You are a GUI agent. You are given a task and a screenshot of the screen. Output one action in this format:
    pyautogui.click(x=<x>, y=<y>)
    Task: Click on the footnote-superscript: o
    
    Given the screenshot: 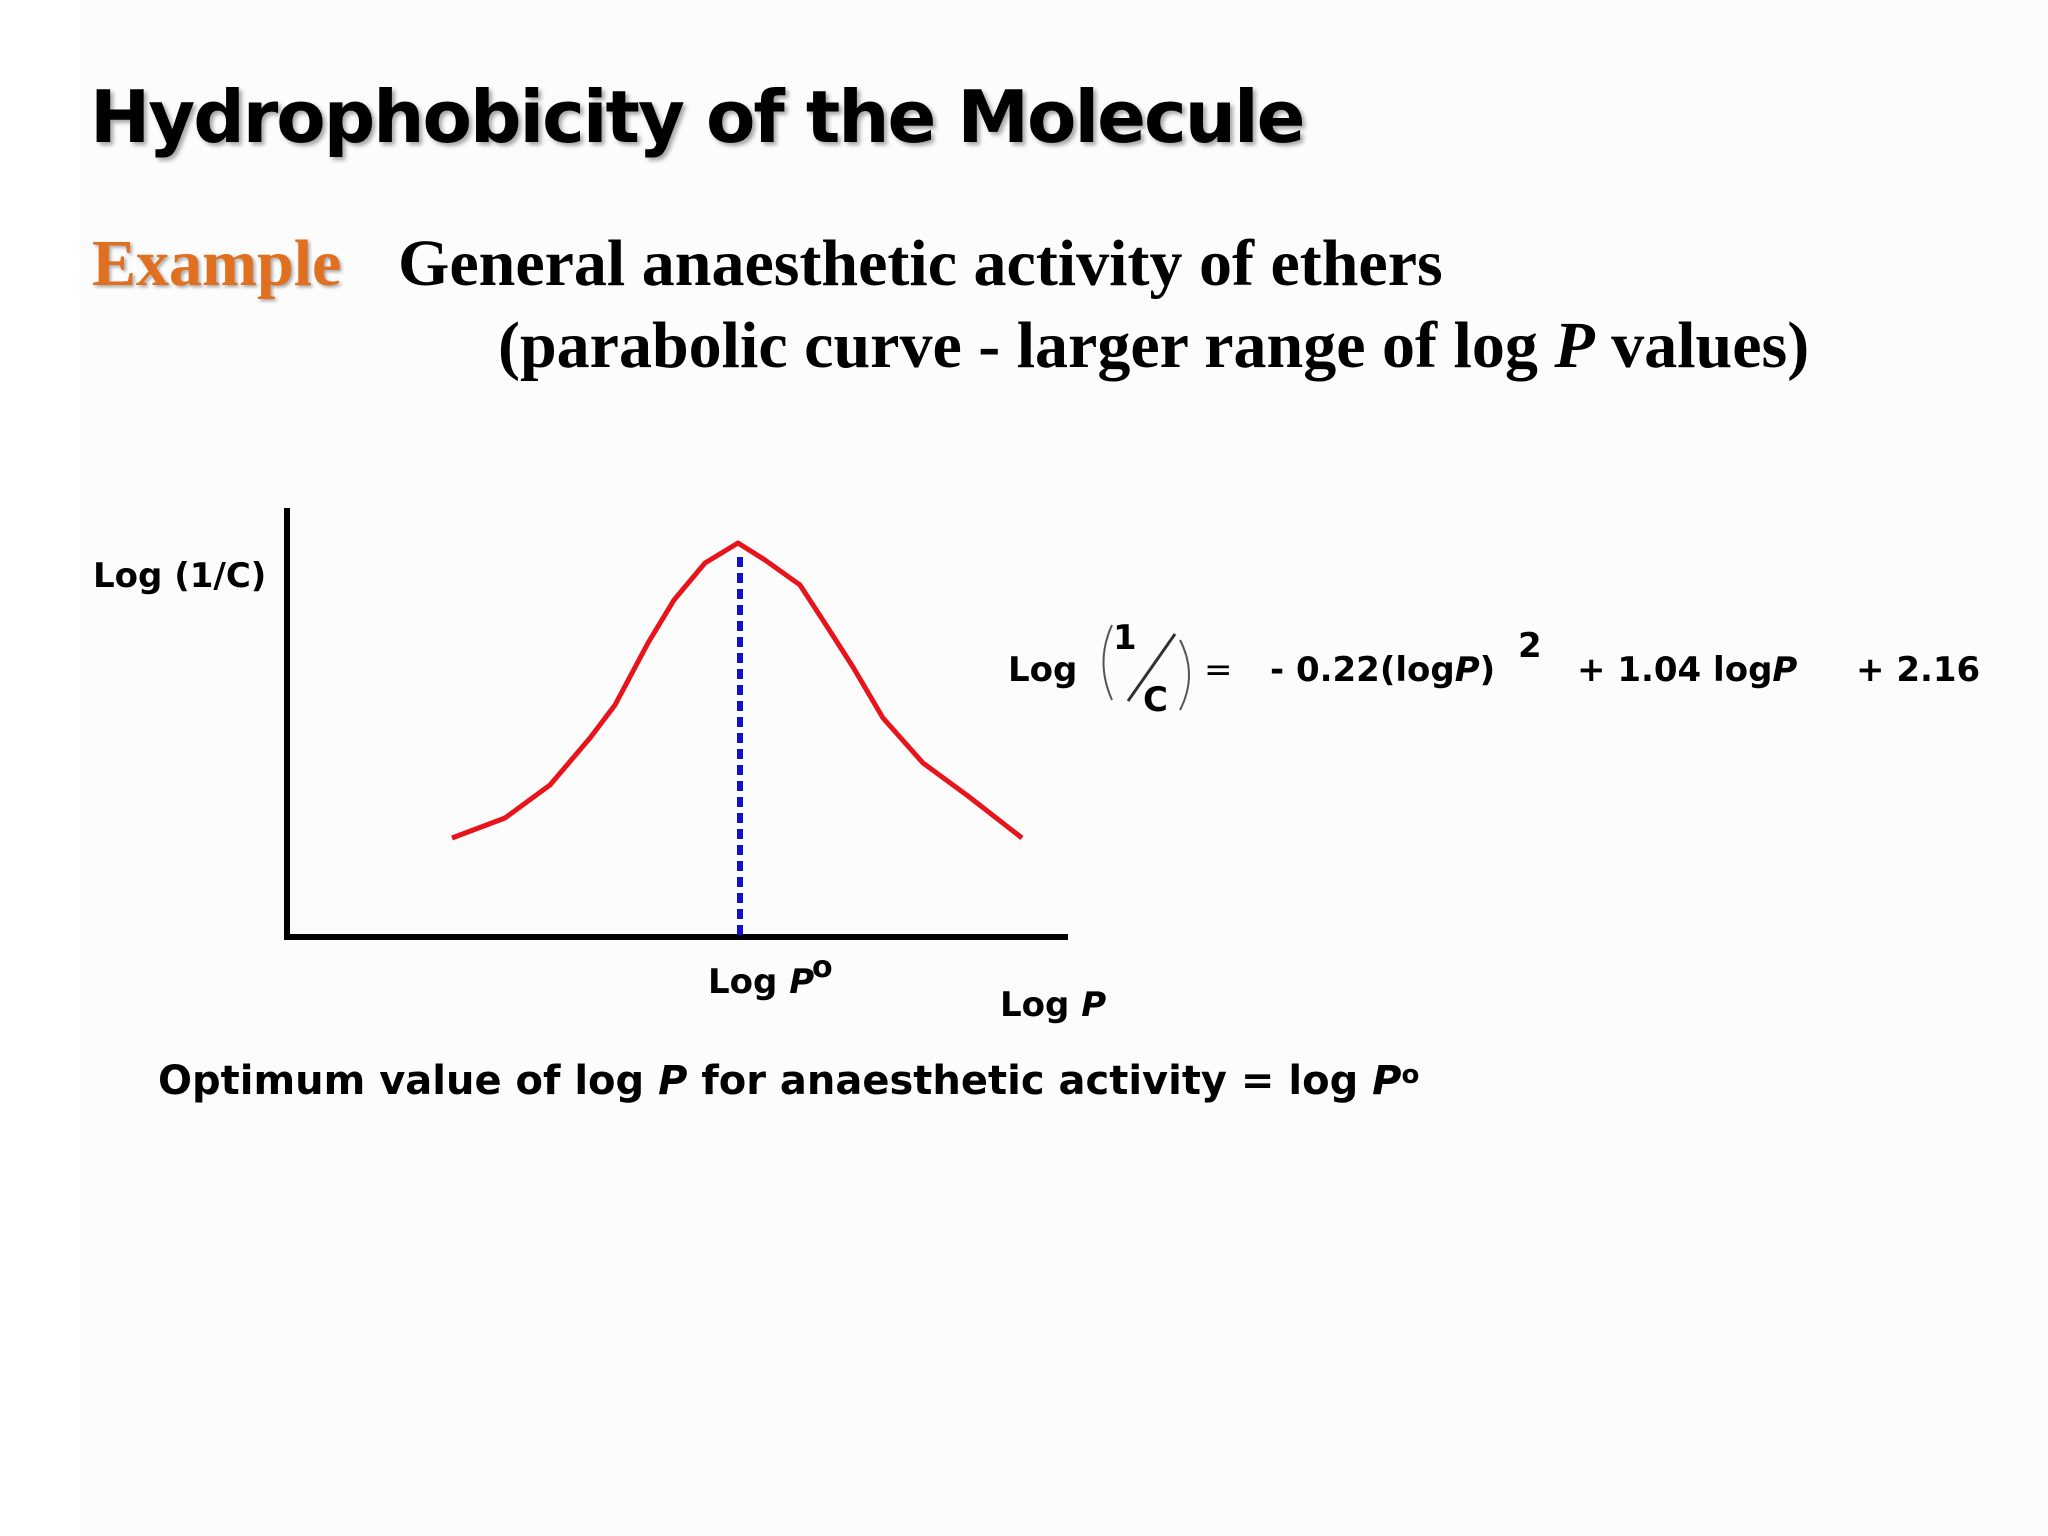 What is the action you would take?
    pyautogui.click(x=1410, y=1075)
    